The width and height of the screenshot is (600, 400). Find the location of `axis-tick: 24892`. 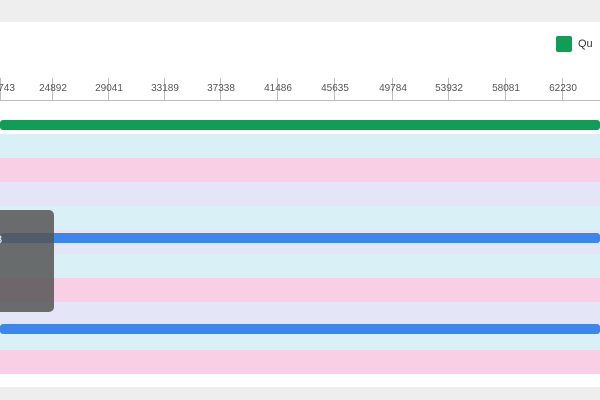

axis-tick: 24892 is located at coordinates (53, 89).